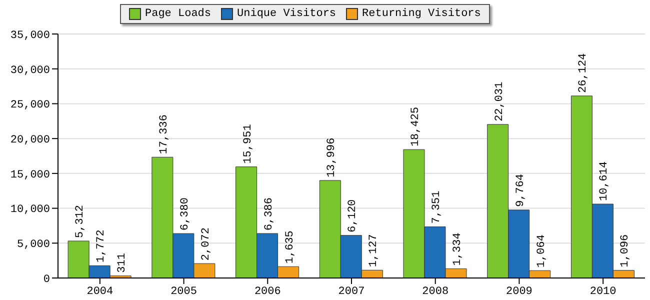  I want to click on data-label: 1,064, so click(542, 251).